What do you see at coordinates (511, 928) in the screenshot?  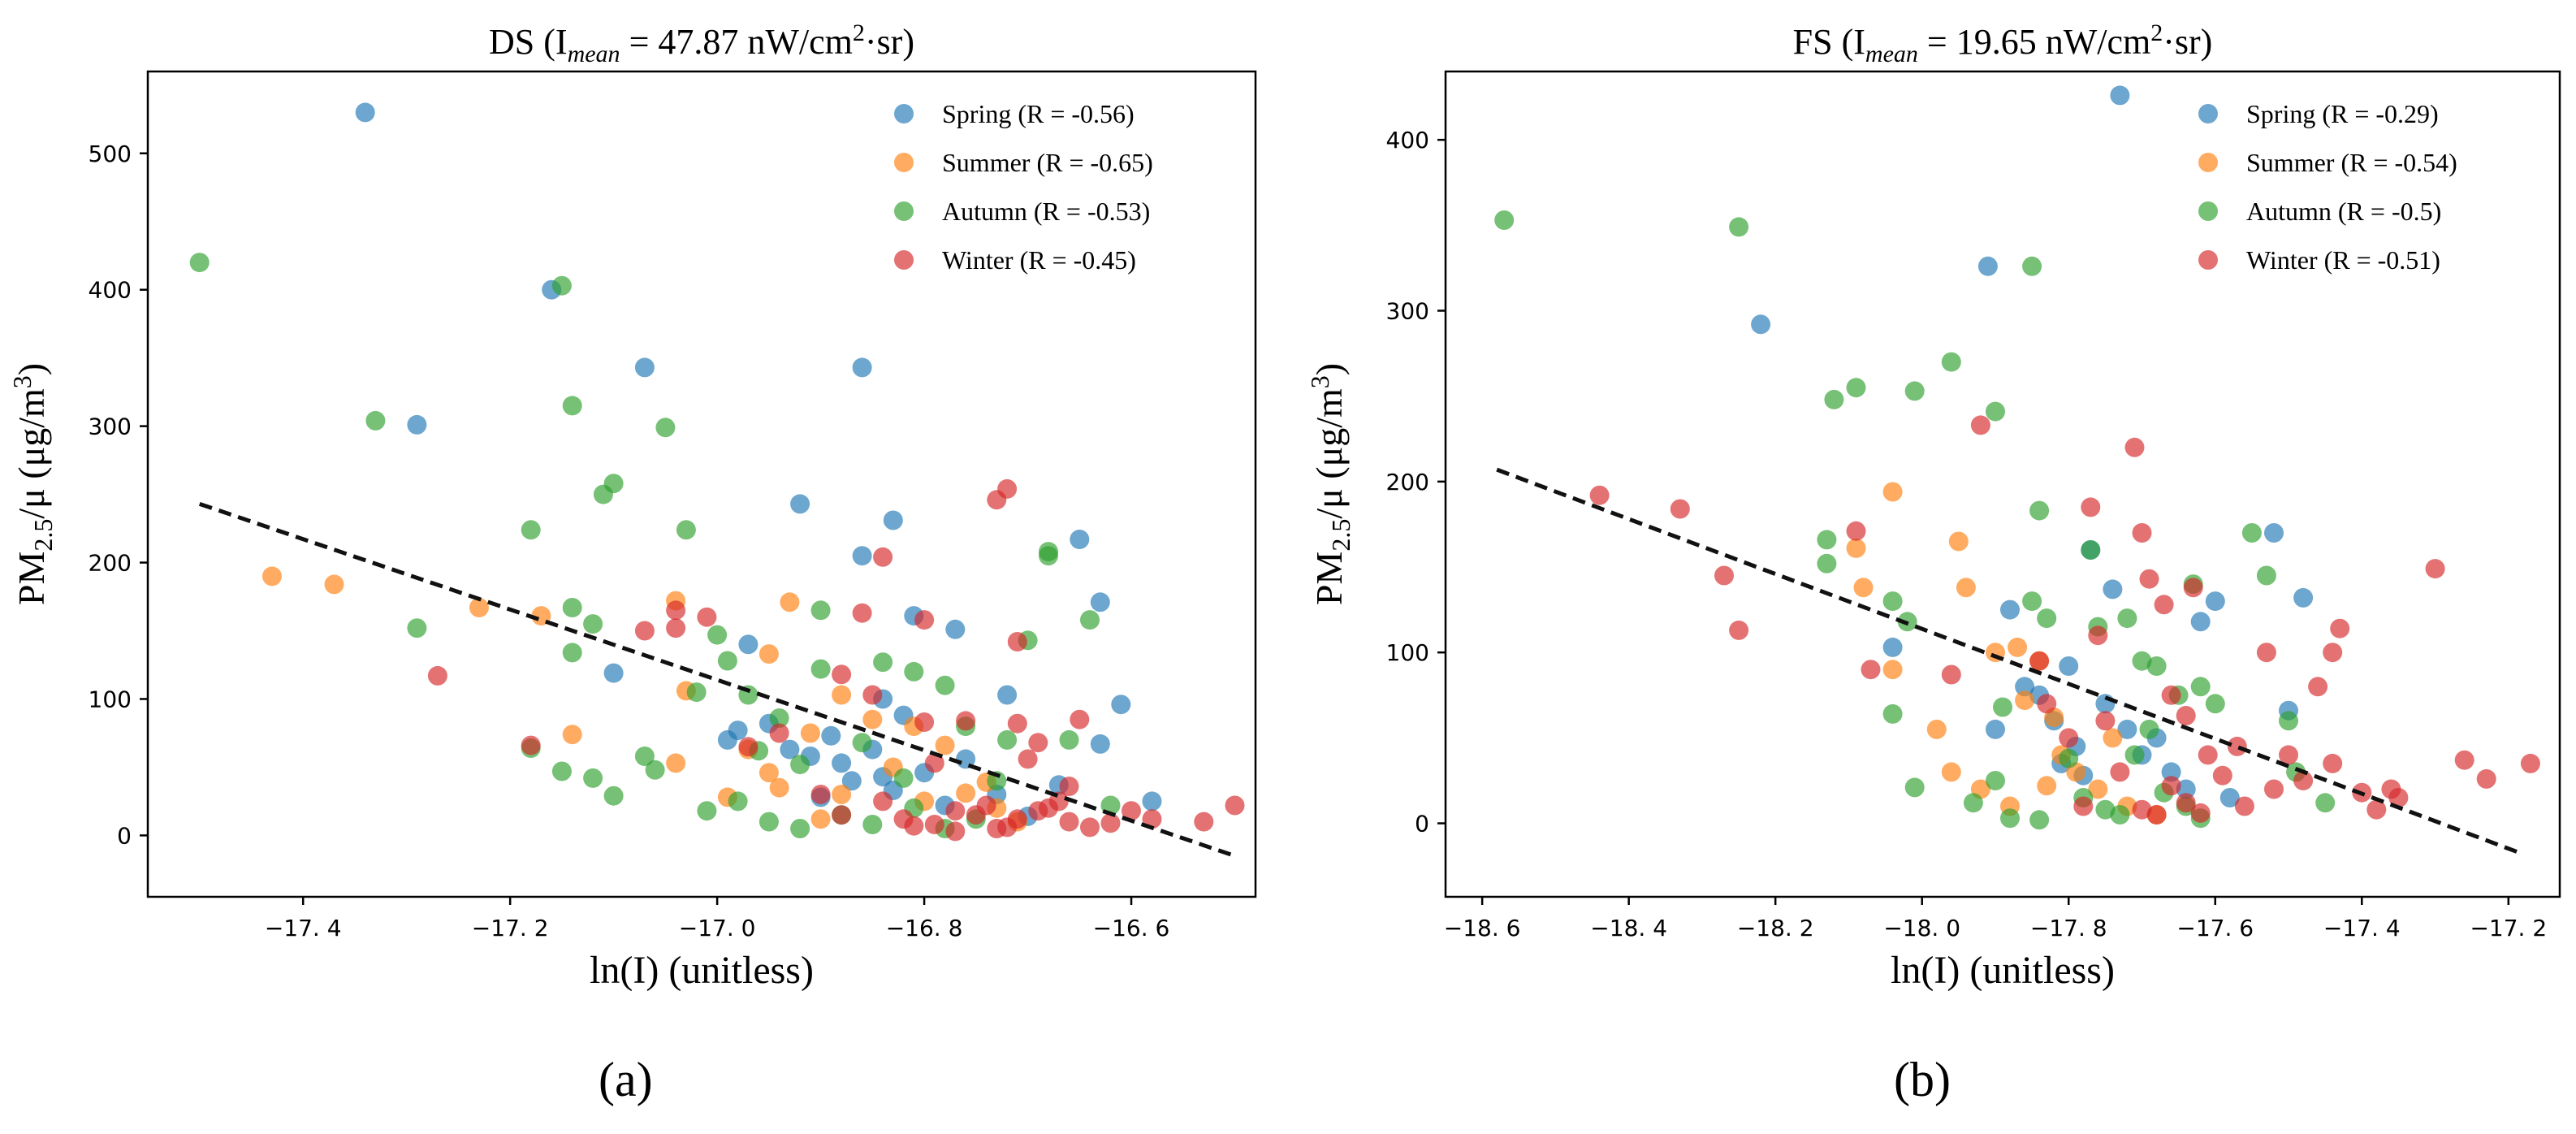 I see `x-tick-label: −17. 2` at bounding box center [511, 928].